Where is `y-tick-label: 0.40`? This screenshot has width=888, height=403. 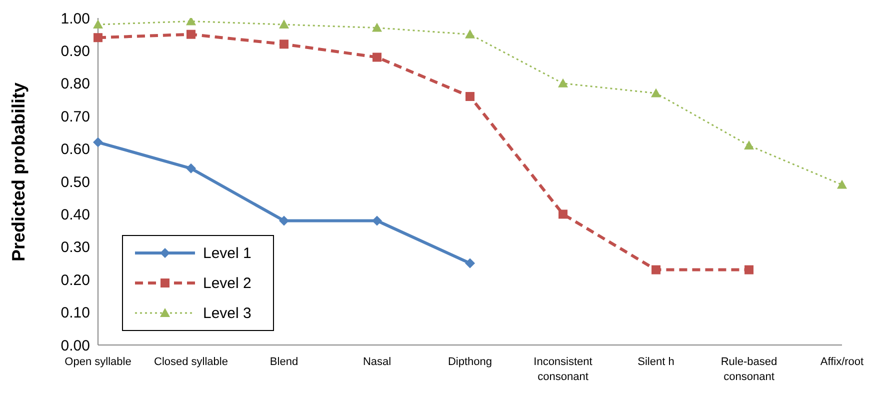
y-tick-label: 0.40 is located at coordinates (75, 215).